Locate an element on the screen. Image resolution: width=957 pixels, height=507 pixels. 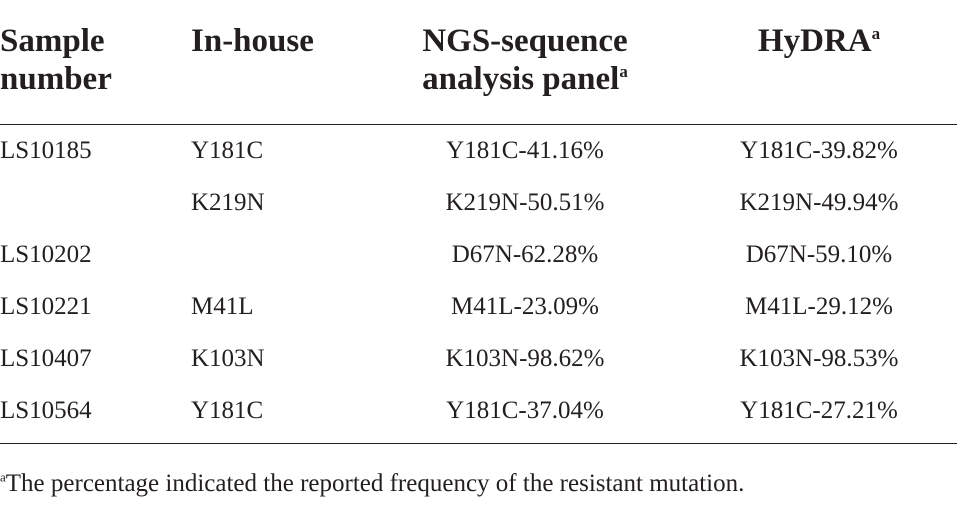
header-ngs-line2: analysis panel is located at coordinates (521, 79).